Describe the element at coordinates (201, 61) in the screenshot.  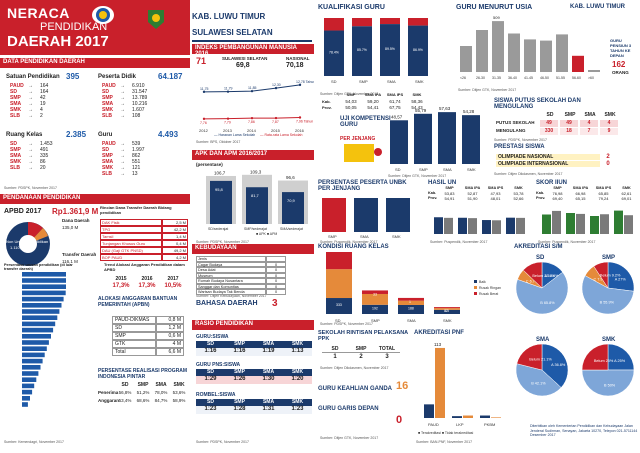
I see `ipm-rank: 71` at that location.